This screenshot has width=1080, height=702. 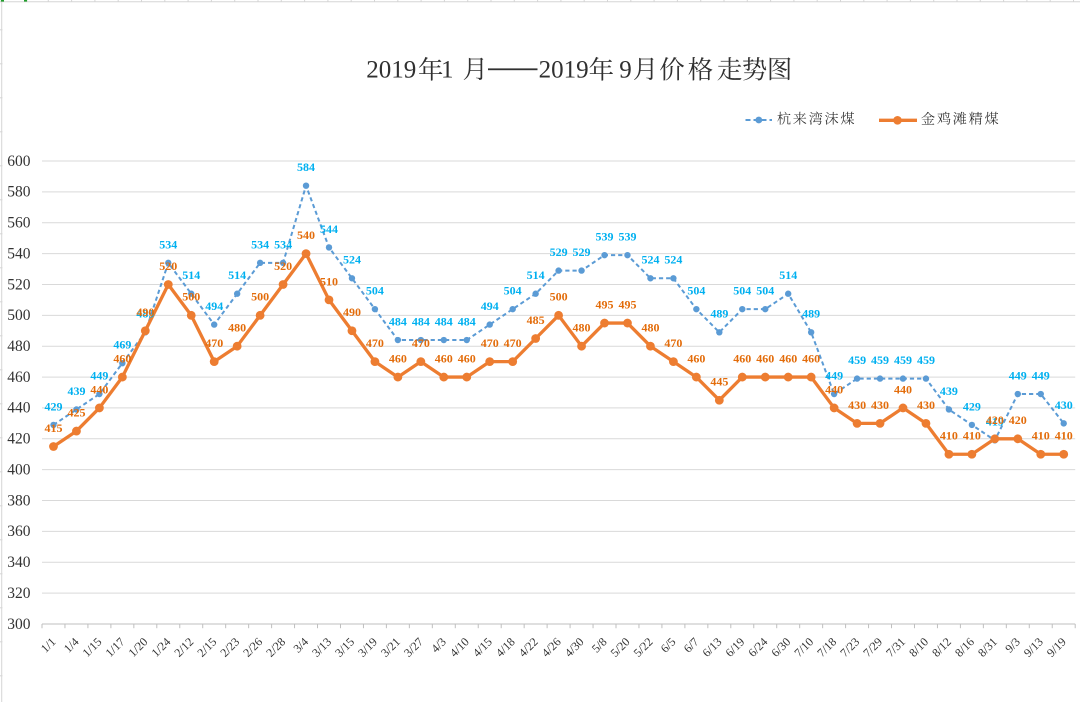 What do you see at coordinates (19, 253) in the screenshot?
I see `svg-text: 540` at bounding box center [19, 253].